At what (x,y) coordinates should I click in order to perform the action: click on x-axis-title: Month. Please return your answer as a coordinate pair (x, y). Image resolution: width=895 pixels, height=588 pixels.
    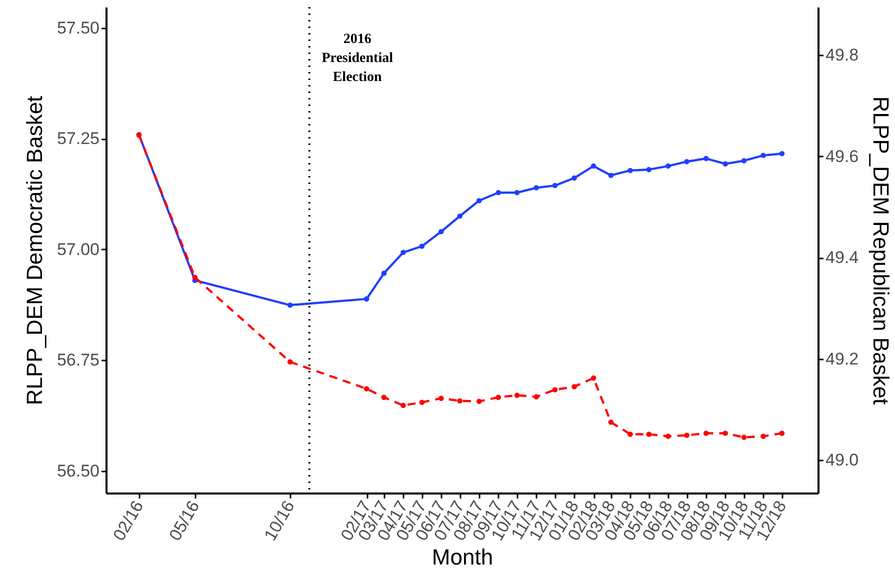
    Looking at the image, I should click on (463, 557).